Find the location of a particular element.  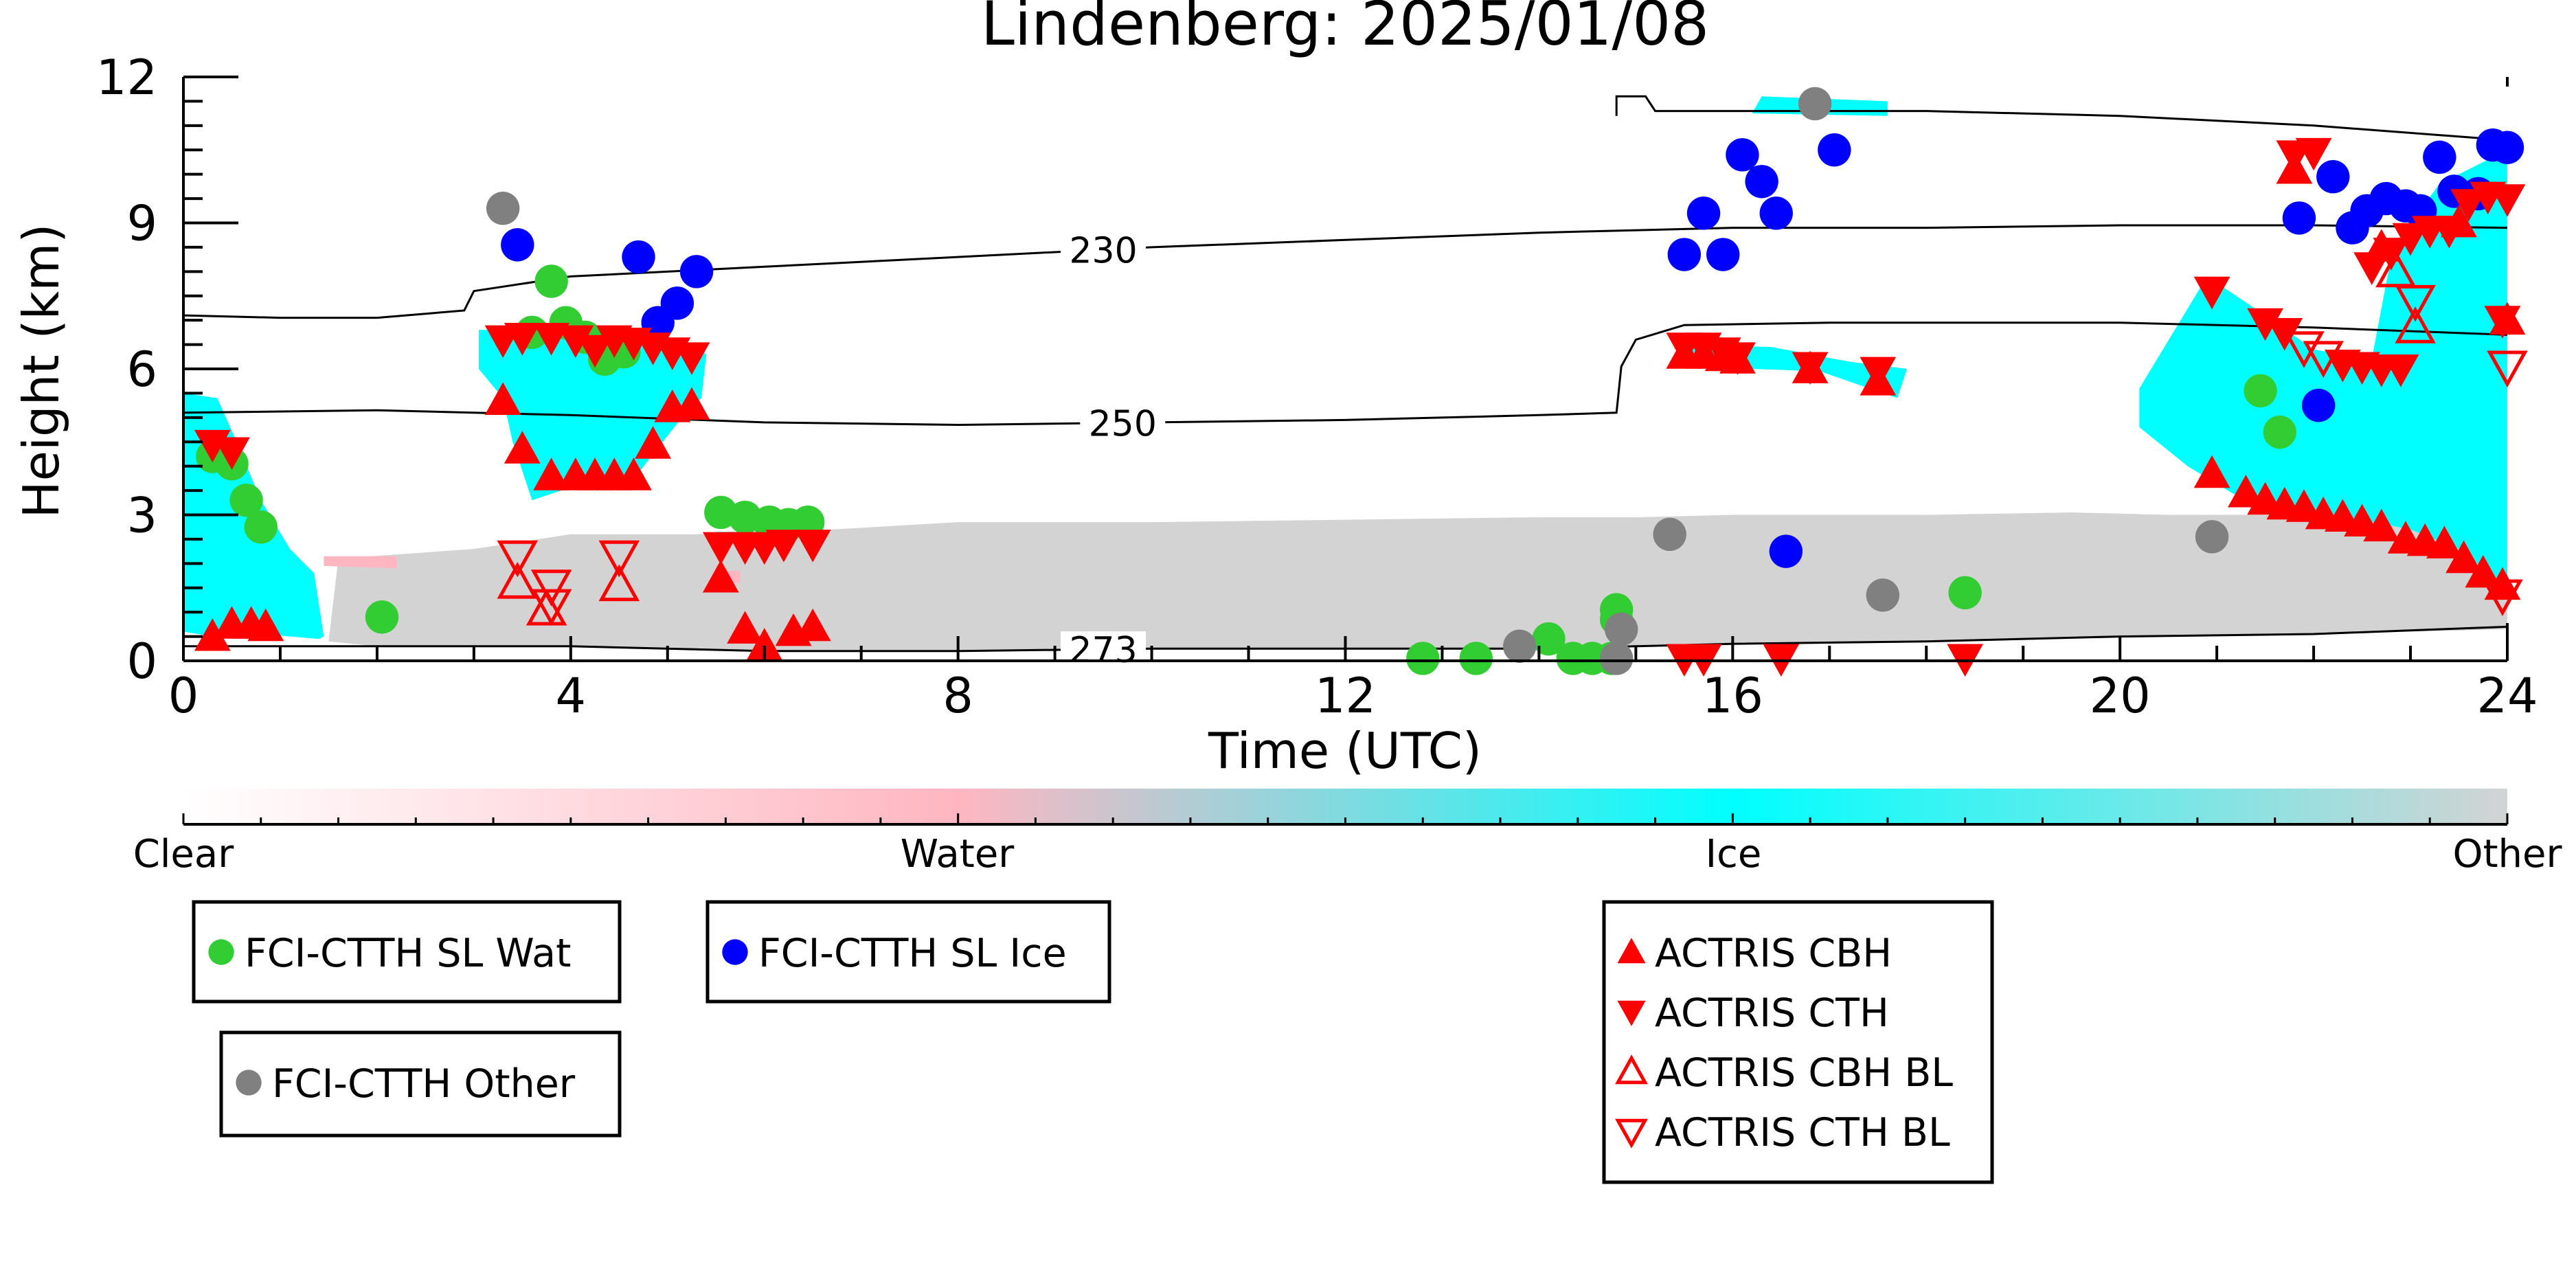

legend-box-wat is located at coordinates (407, 952).